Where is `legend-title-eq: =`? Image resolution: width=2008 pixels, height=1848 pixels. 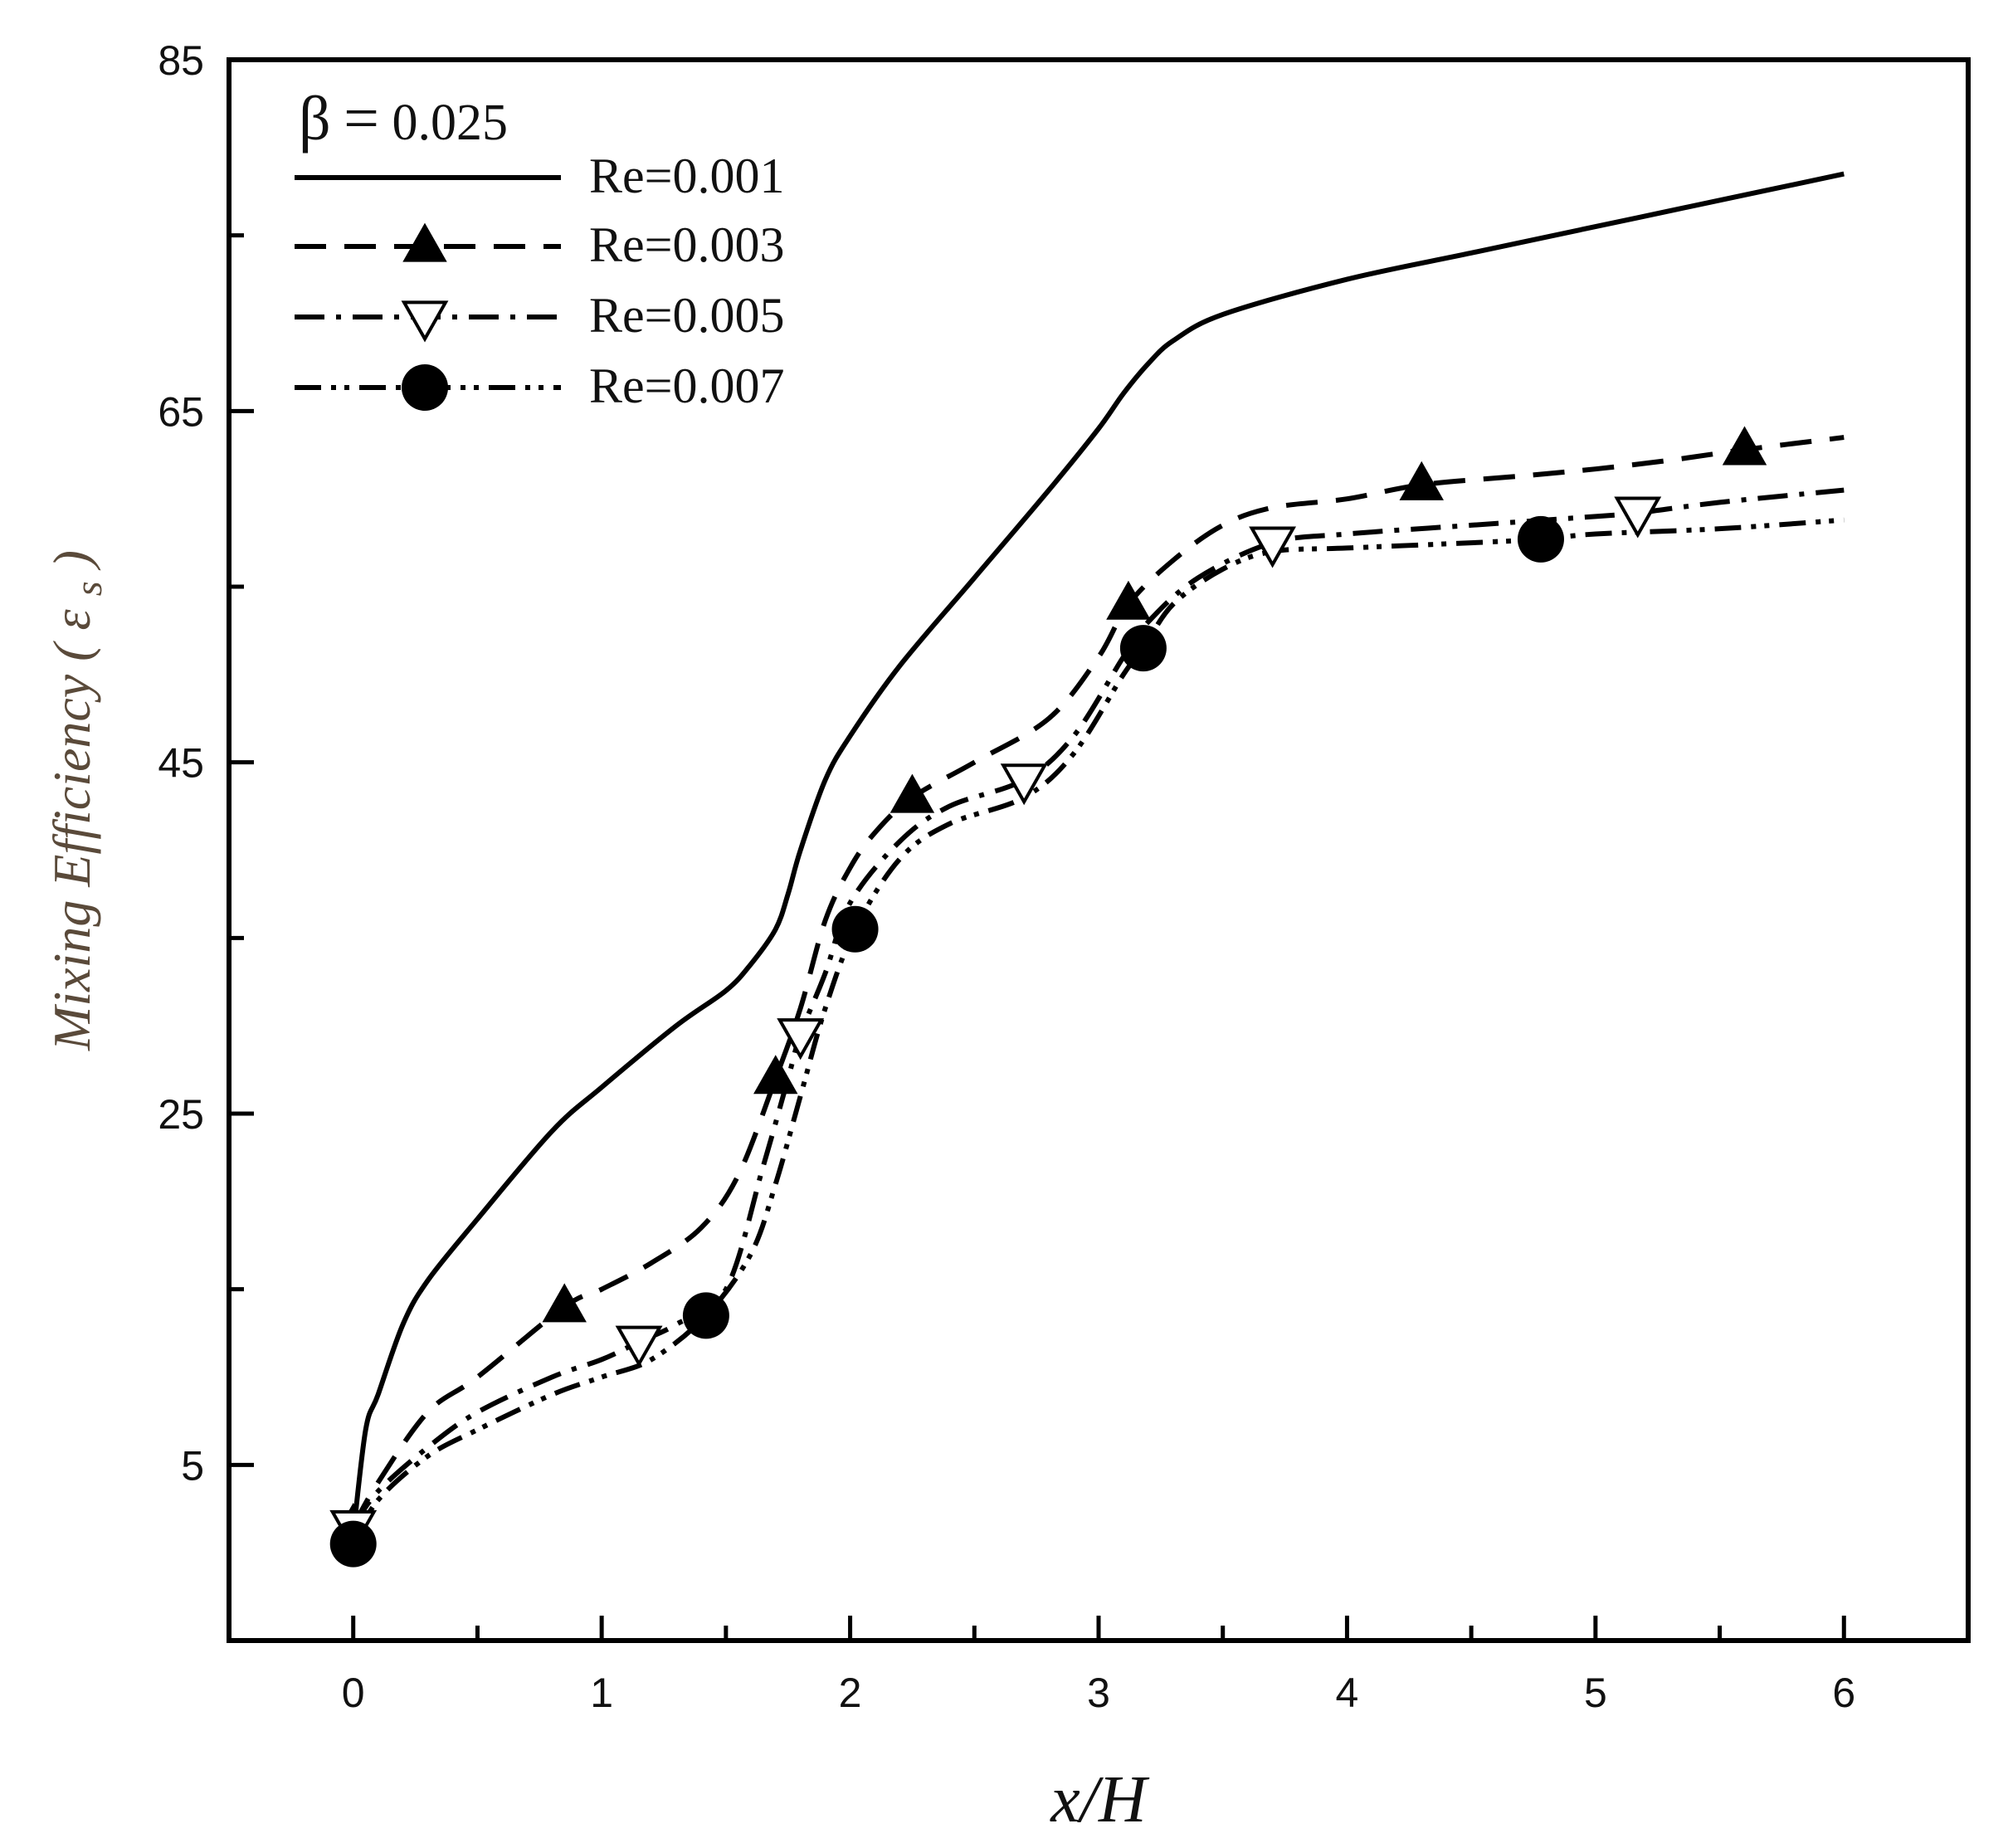
legend-title-eq: = is located at coordinates (362, 119).